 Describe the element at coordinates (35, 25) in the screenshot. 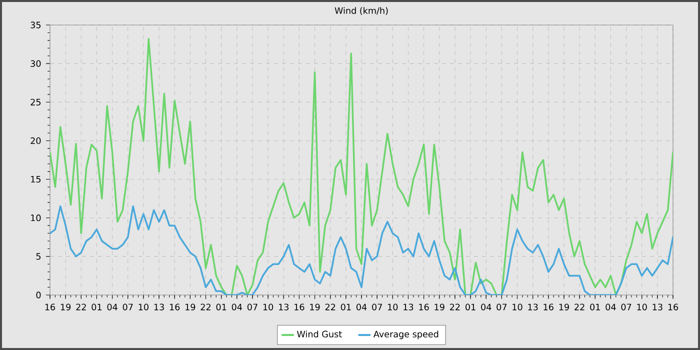

I see `y-tick-label: 35` at that location.